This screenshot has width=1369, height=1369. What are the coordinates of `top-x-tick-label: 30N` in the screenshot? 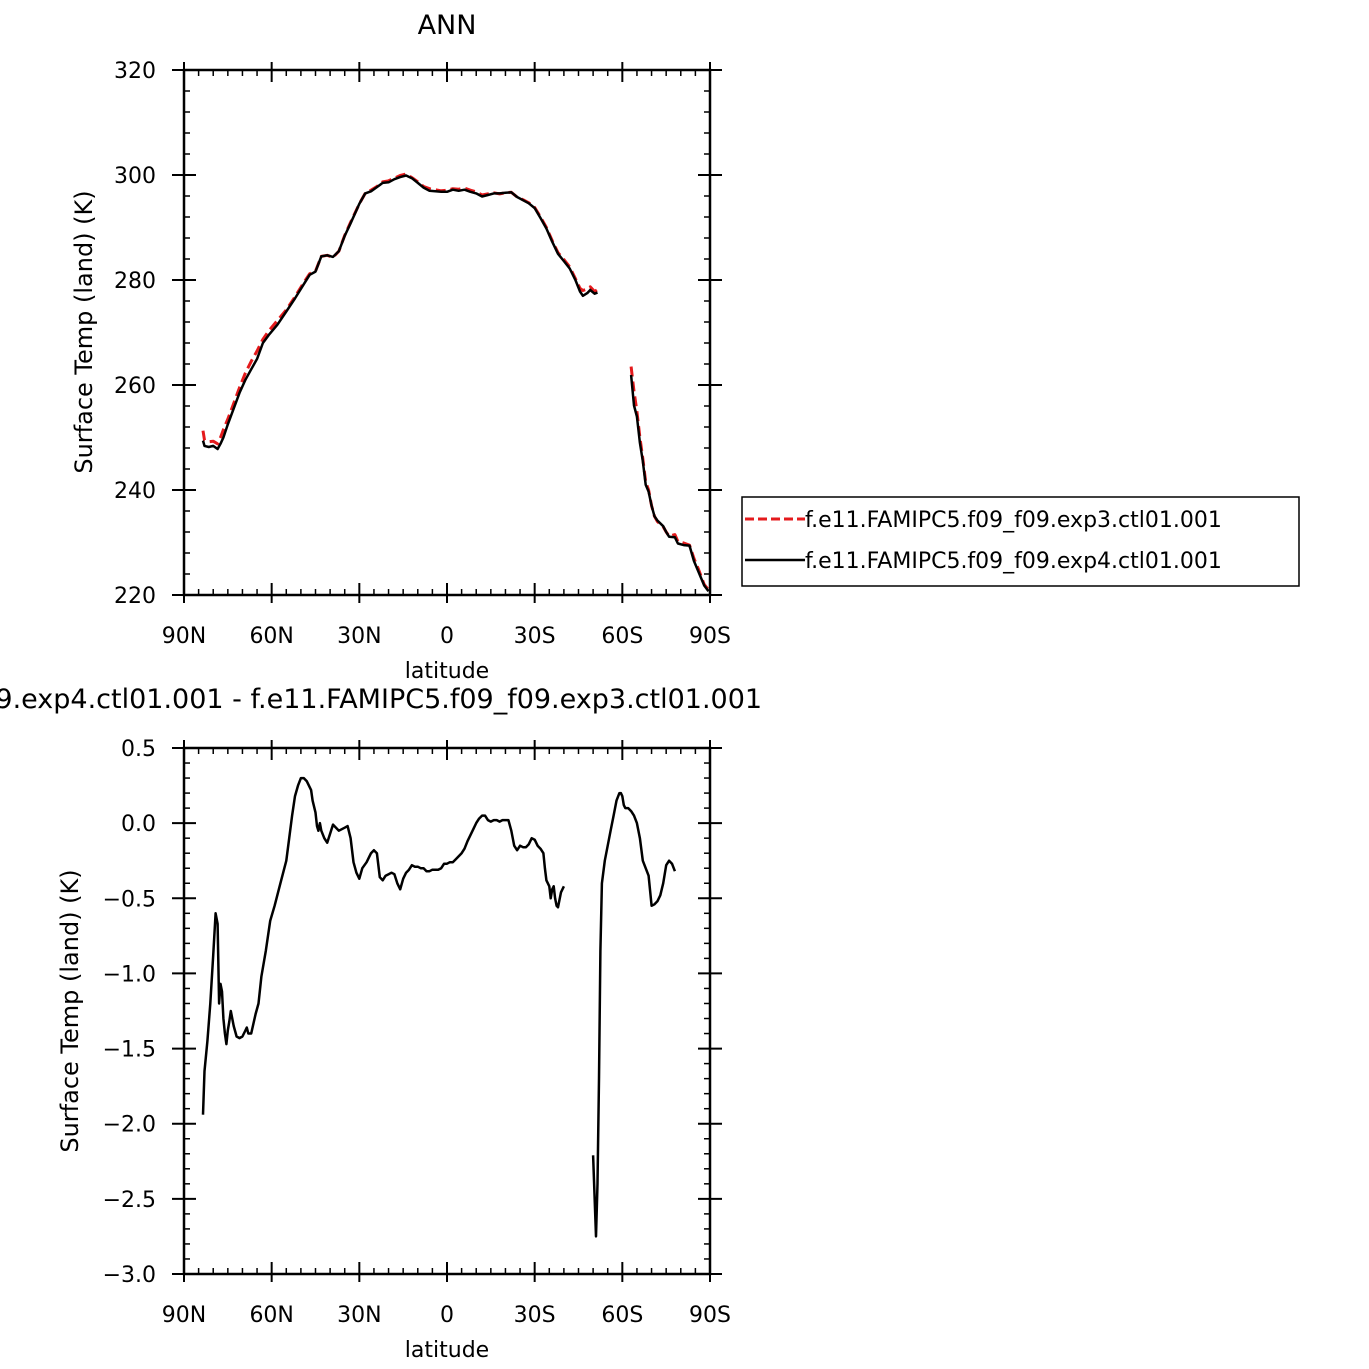 It's located at (359, 636).